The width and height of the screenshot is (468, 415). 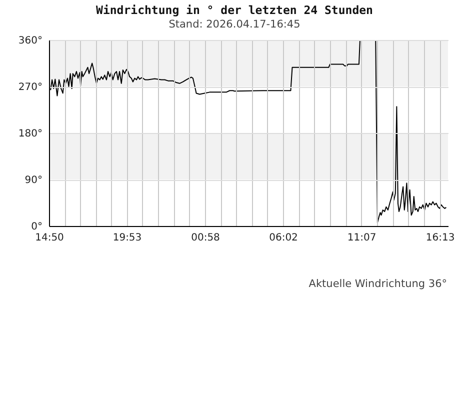 What do you see at coordinates (234, 24) in the screenshot?
I see `chart-subtitle: Stand: 2026.04.17-16:45` at bounding box center [234, 24].